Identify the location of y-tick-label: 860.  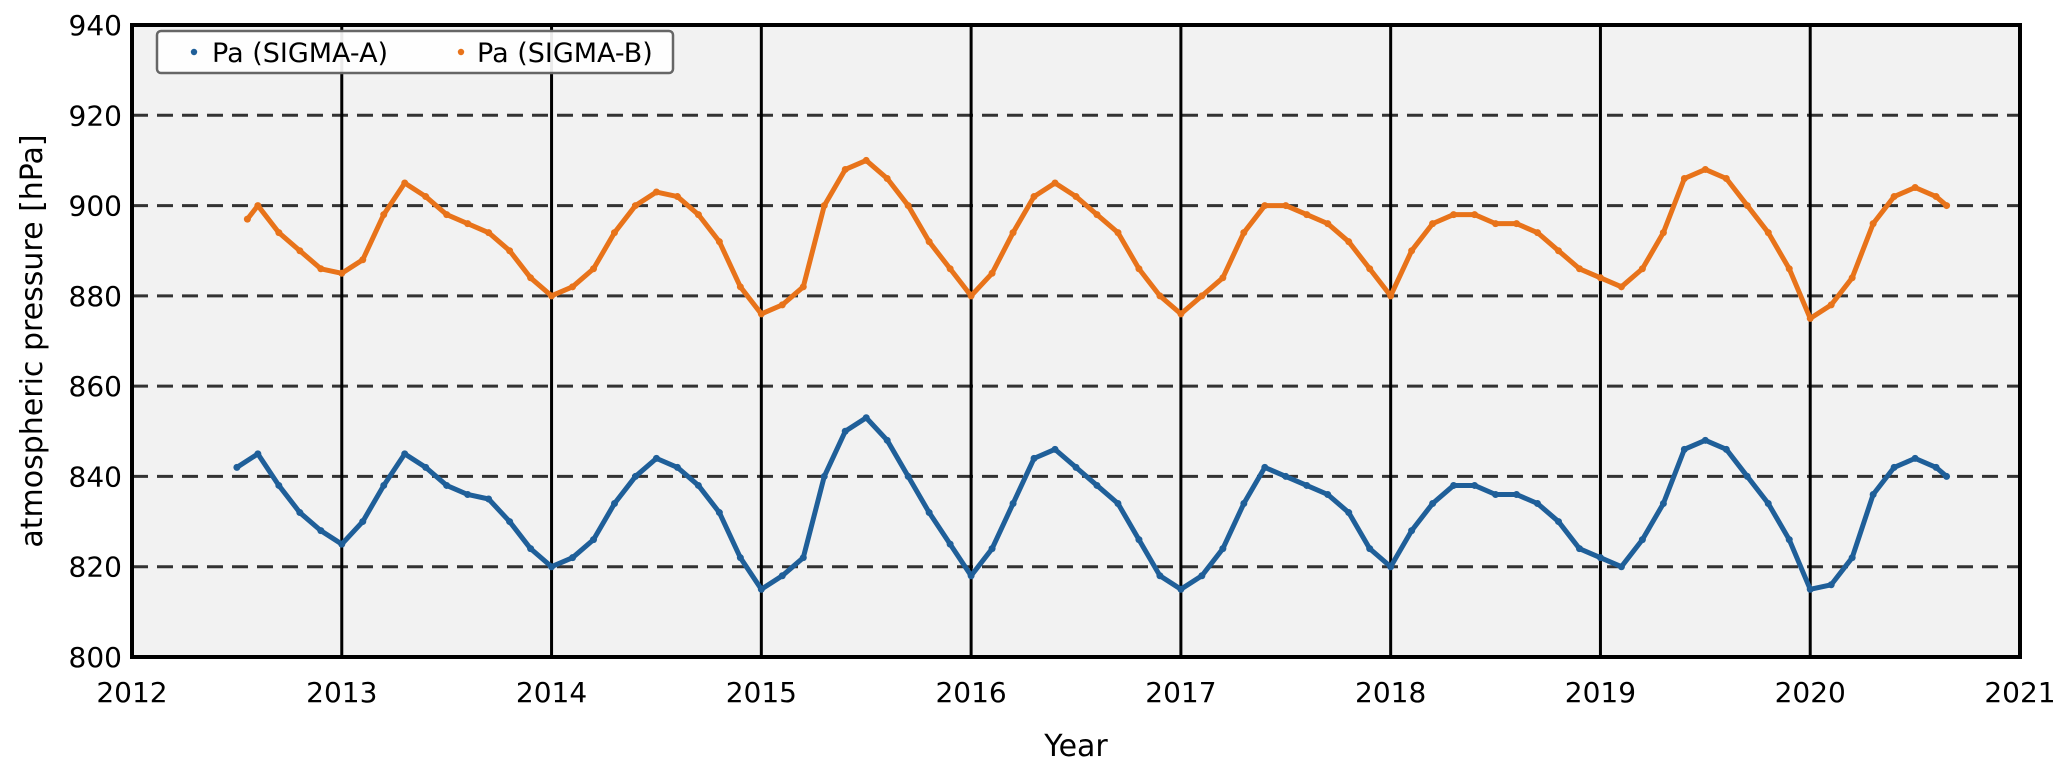
(95, 386).